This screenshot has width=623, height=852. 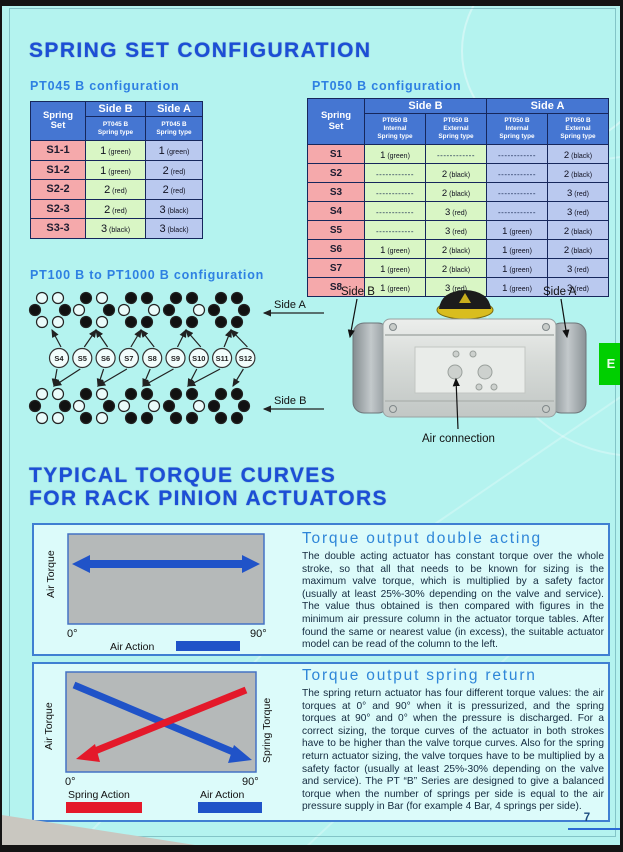 What do you see at coordinates (336, 249) in the screenshot?
I see `spring-set-cell: S6` at bounding box center [336, 249].